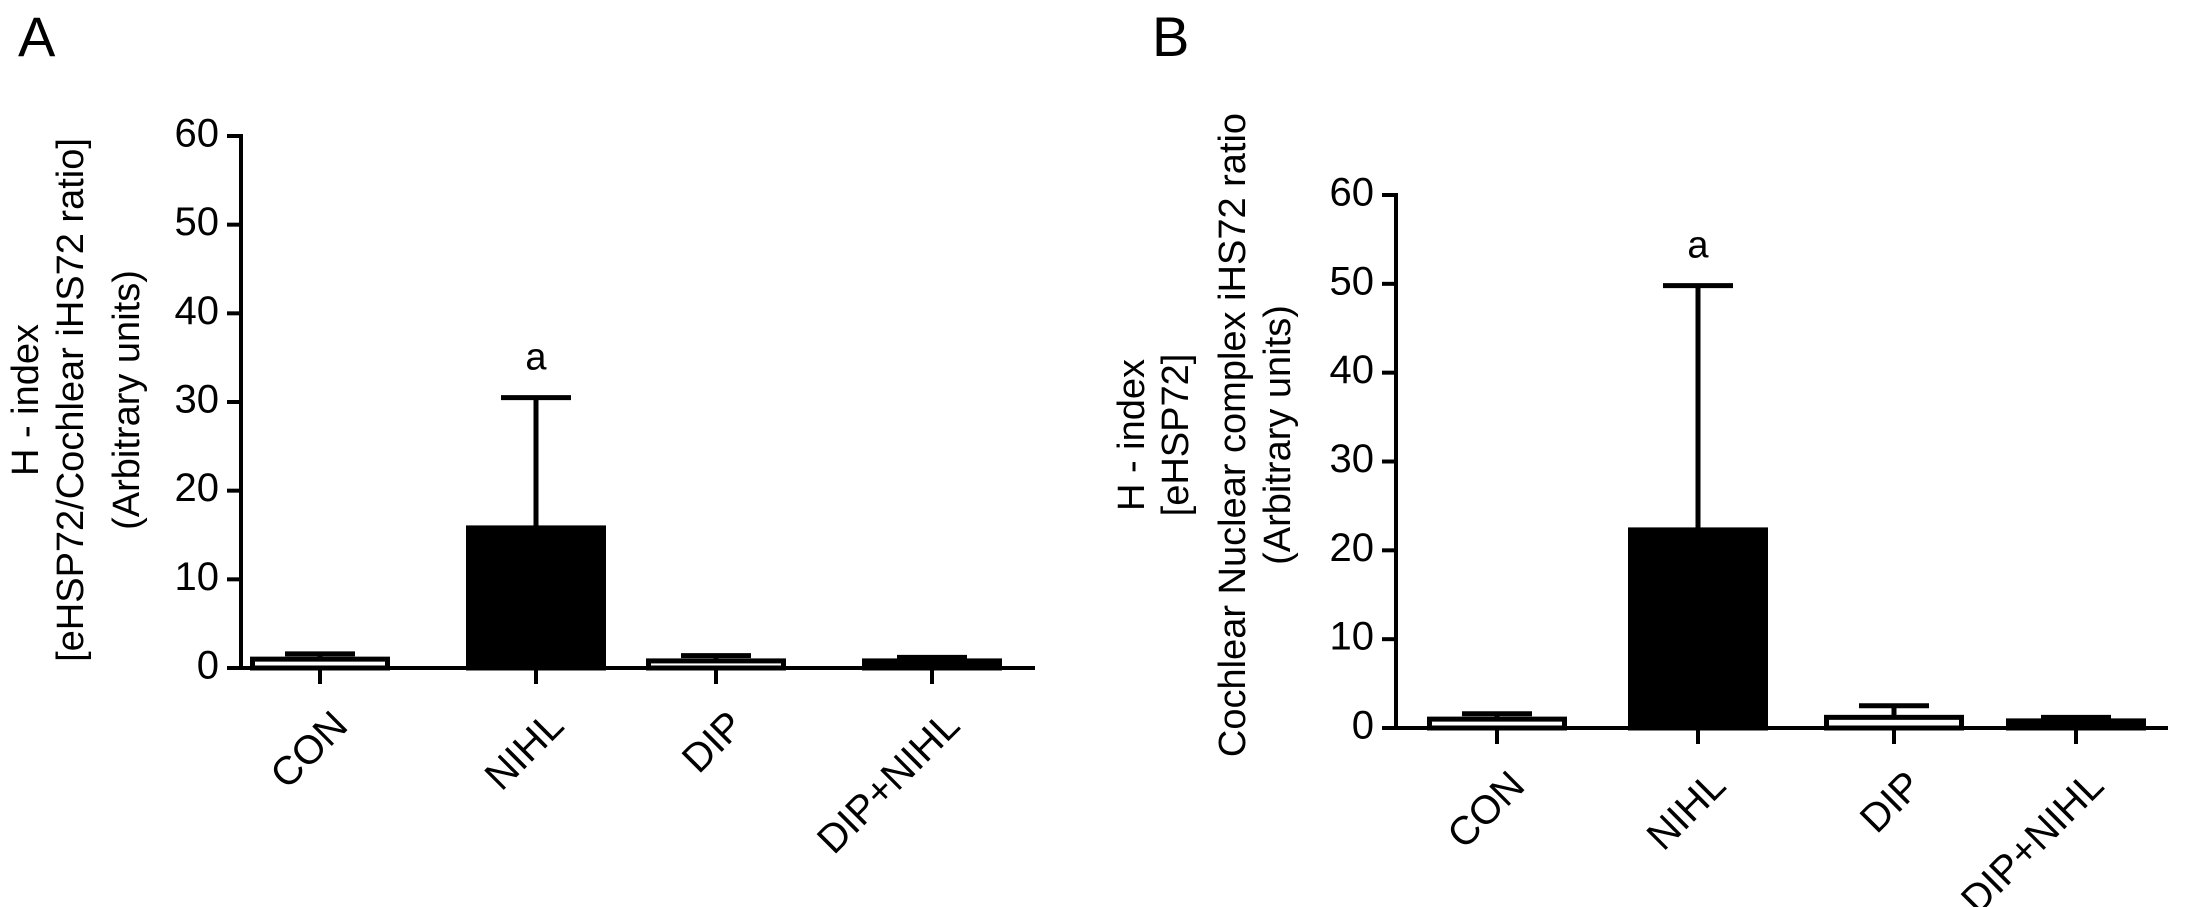  What do you see at coordinates (1170, 36) in the screenshot?
I see `panel-label: B` at bounding box center [1170, 36].